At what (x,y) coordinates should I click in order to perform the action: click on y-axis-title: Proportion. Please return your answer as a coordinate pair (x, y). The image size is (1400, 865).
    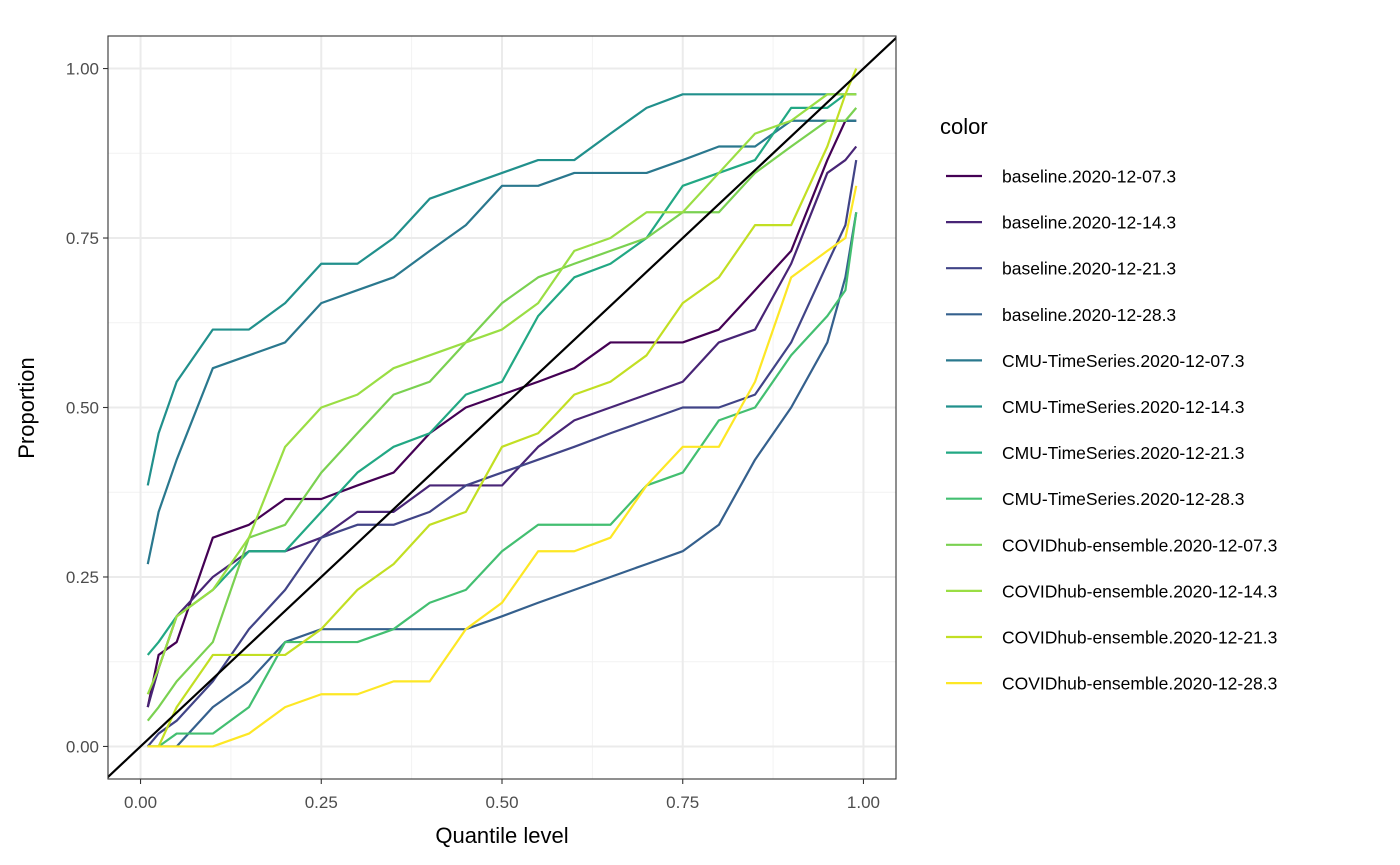
    Looking at the image, I should click on (26, 408).